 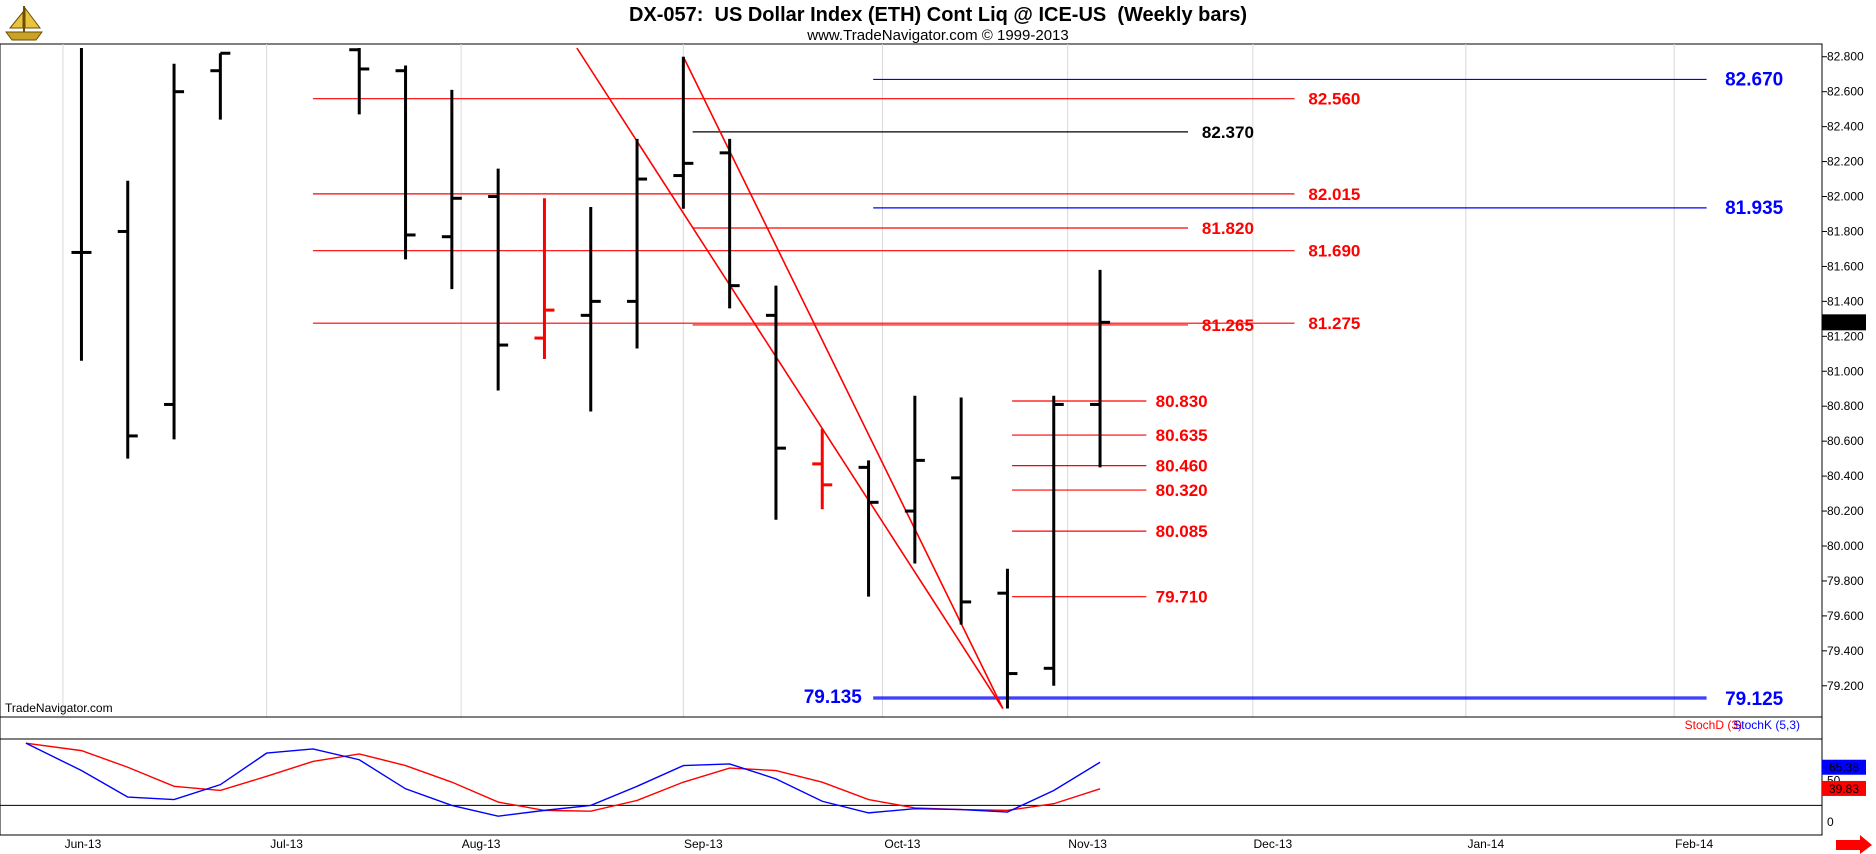 What do you see at coordinates (1845, 651) in the screenshot?
I see `y-tick-label: 79.400` at bounding box center [1845, 651].